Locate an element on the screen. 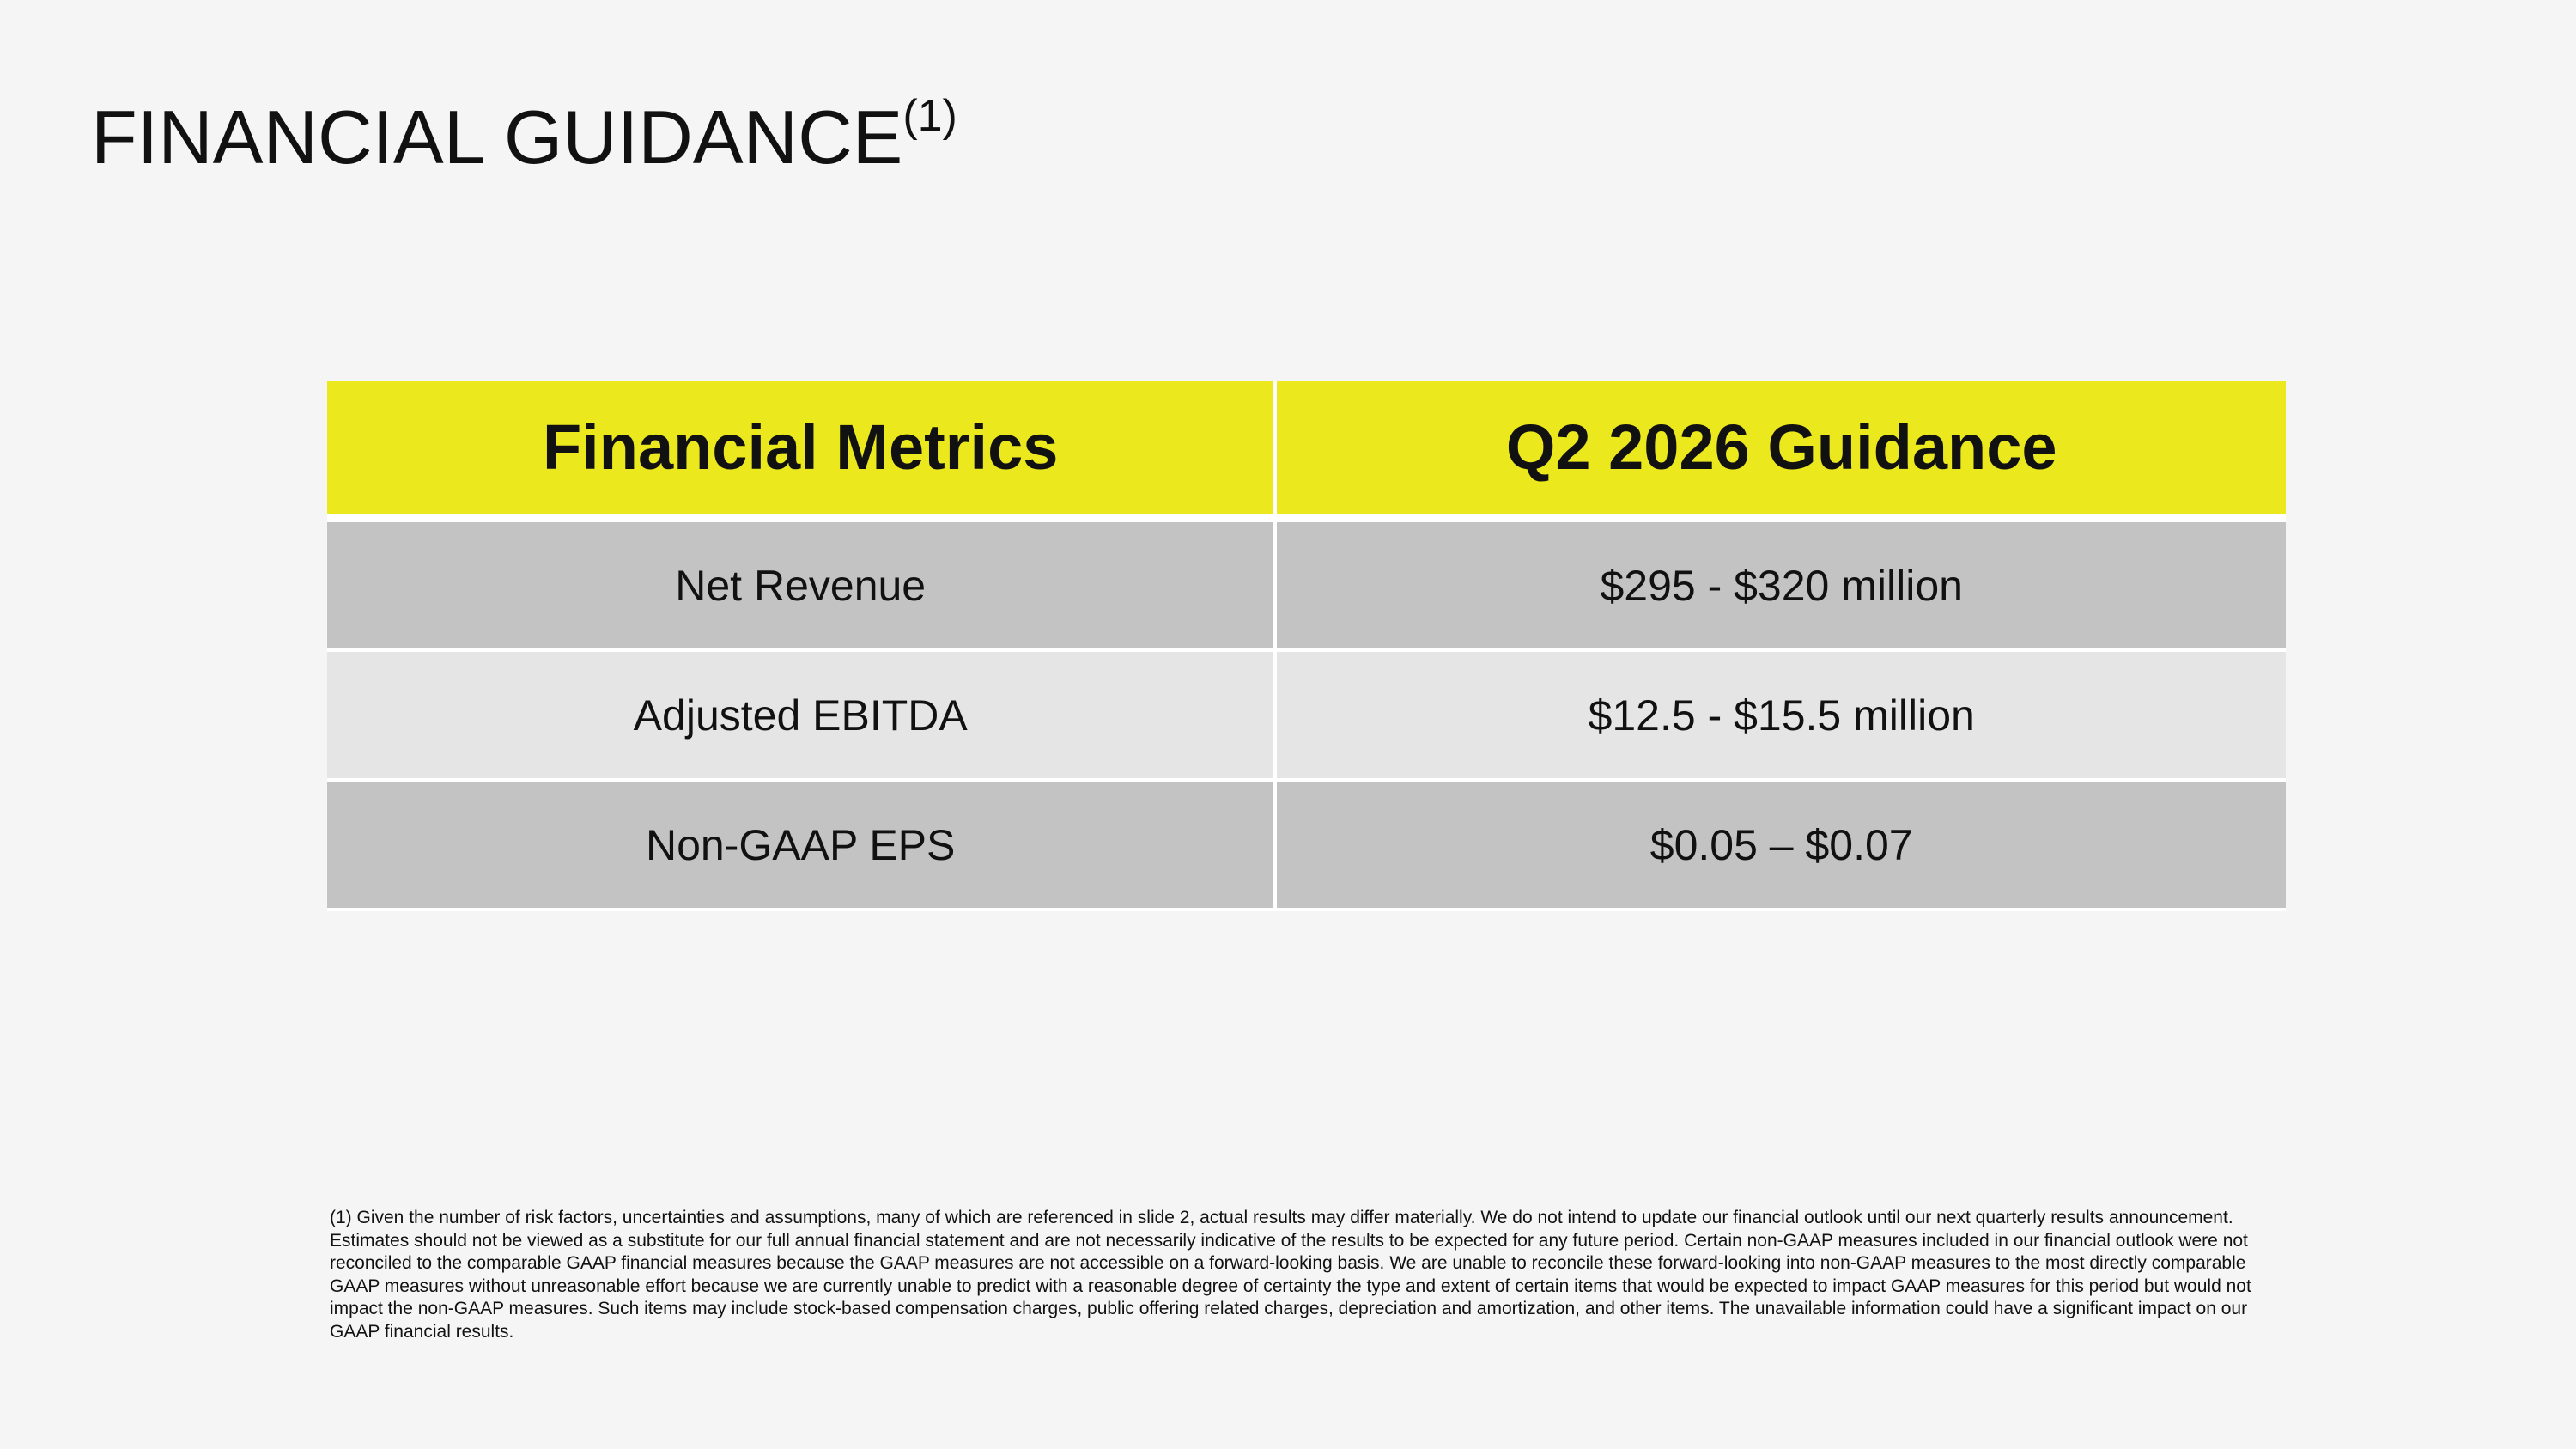  guidance-cell: $0.05 – $0.07 is located at coordinates (1782, 846).